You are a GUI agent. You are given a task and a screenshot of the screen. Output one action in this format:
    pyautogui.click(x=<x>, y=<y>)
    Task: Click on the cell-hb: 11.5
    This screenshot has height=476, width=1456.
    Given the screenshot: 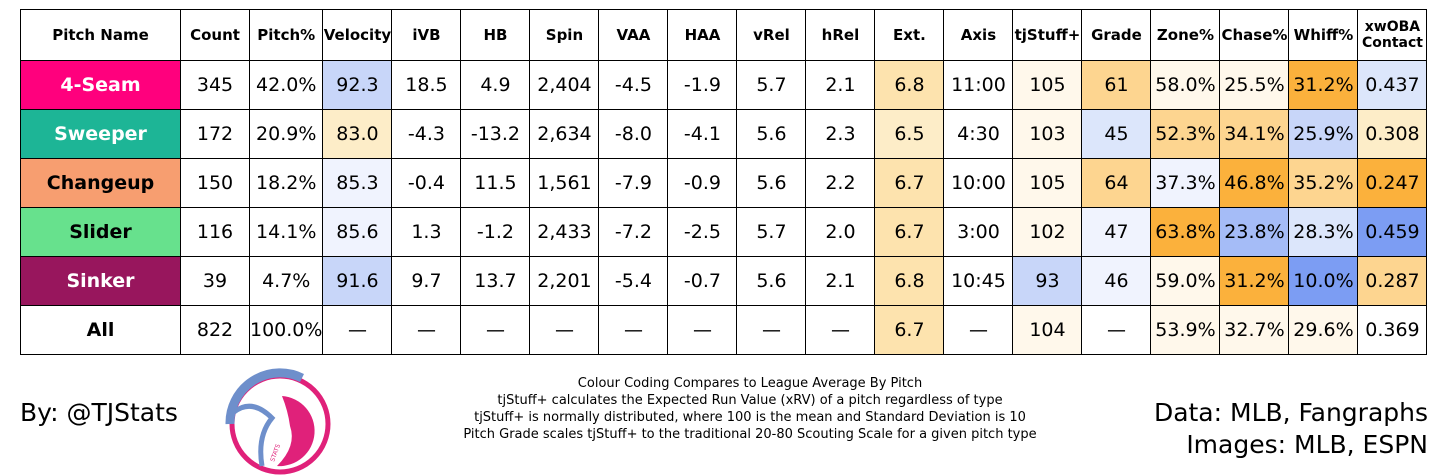 What is the action you would take?
    pyautogui.click(x=495, y=183)
    